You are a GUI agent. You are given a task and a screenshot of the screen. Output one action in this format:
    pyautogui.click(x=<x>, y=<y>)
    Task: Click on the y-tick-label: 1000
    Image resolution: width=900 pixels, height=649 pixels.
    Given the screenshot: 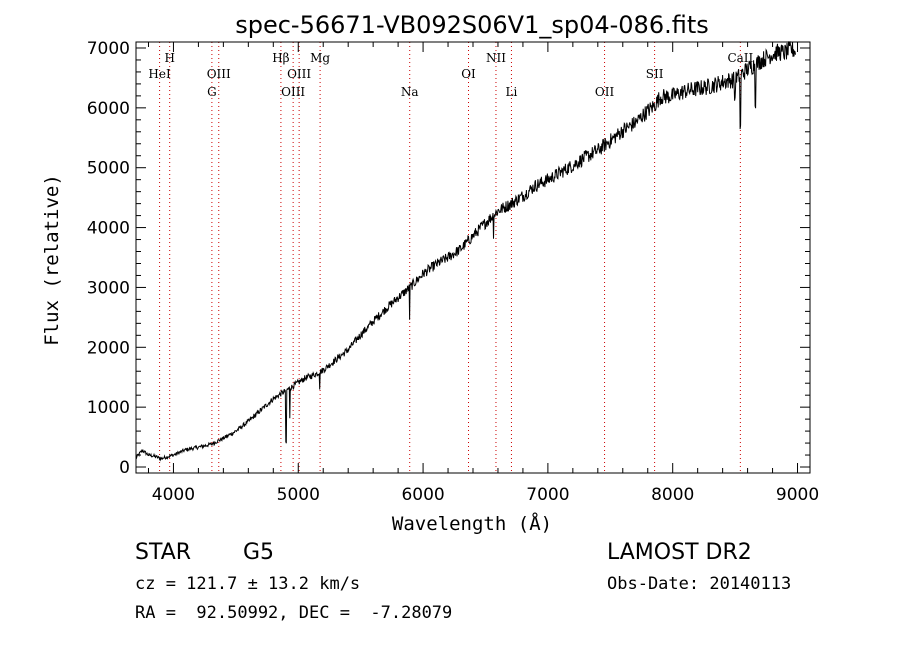 What is the action you would take?
    pyautogui.click(x=108, y=408)
    